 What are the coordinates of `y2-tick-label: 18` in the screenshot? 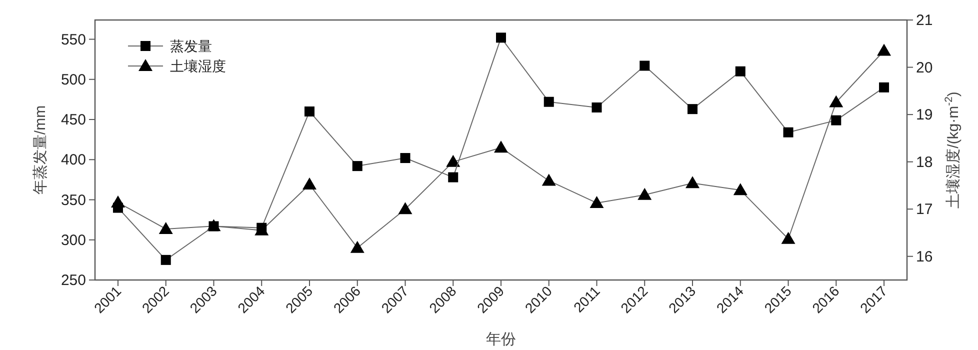 It's located at (924, 162).